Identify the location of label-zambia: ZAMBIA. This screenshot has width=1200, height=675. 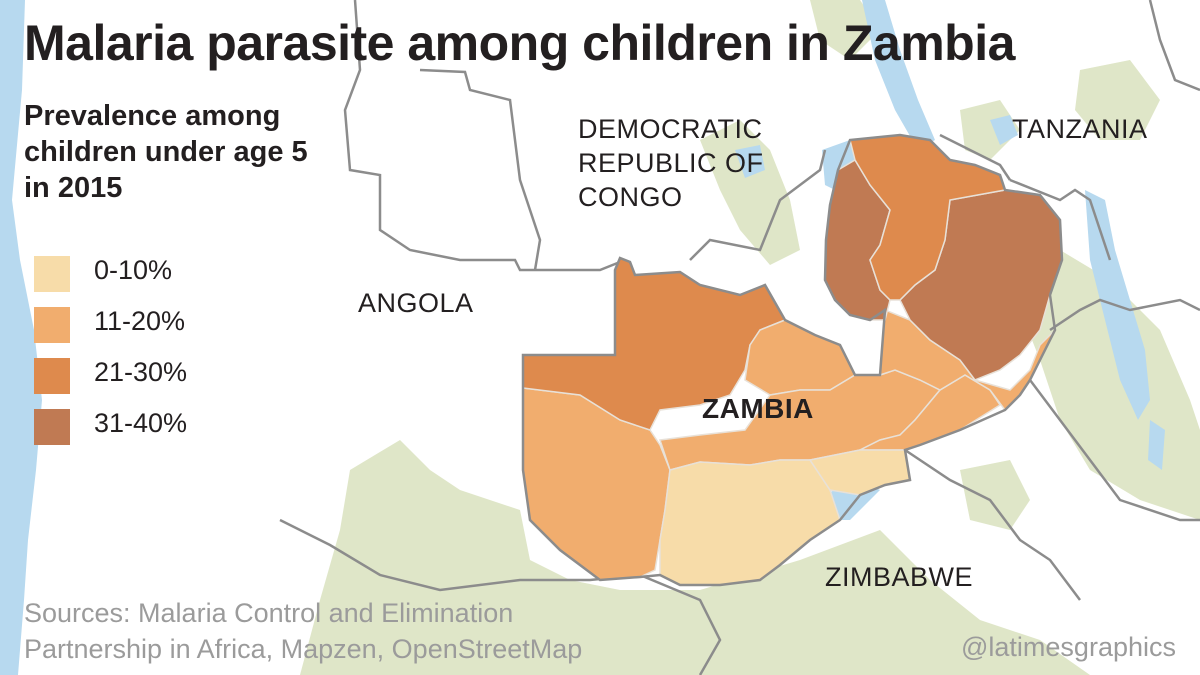
(758, 408).